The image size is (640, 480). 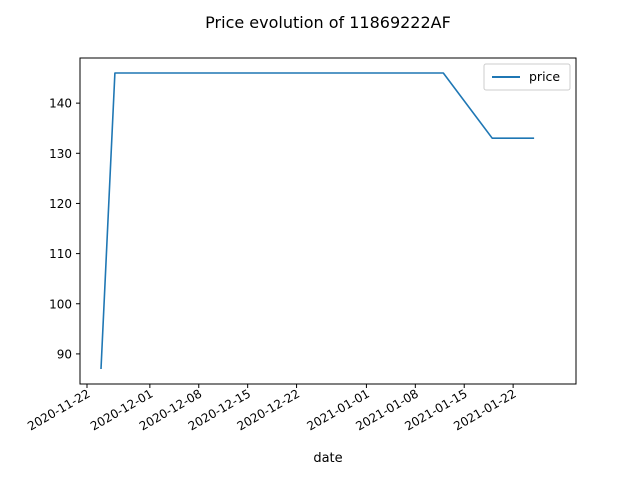 What do you see at coordinates (327, 458) in the screenshot?
I see `x-axis-label: date` at bounding box center [327, 458].